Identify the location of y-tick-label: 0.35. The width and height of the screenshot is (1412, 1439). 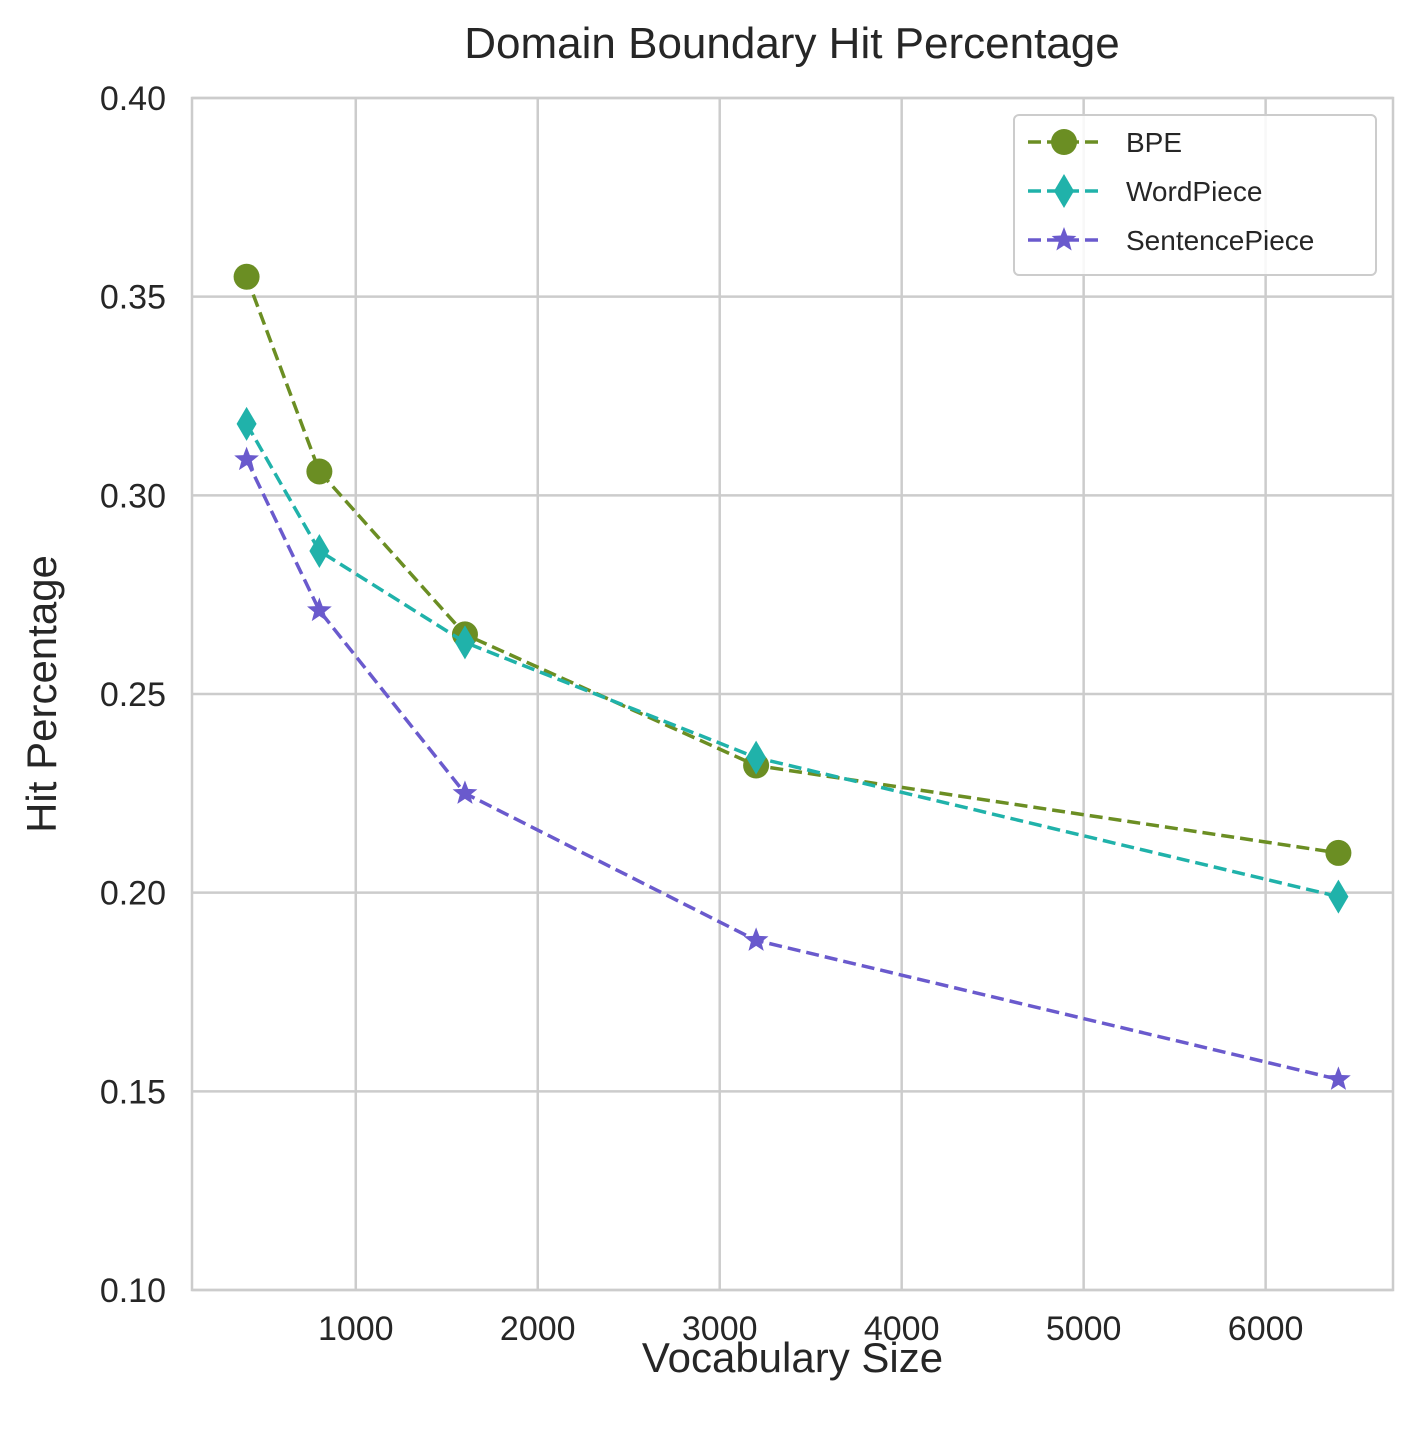
(133, 298).